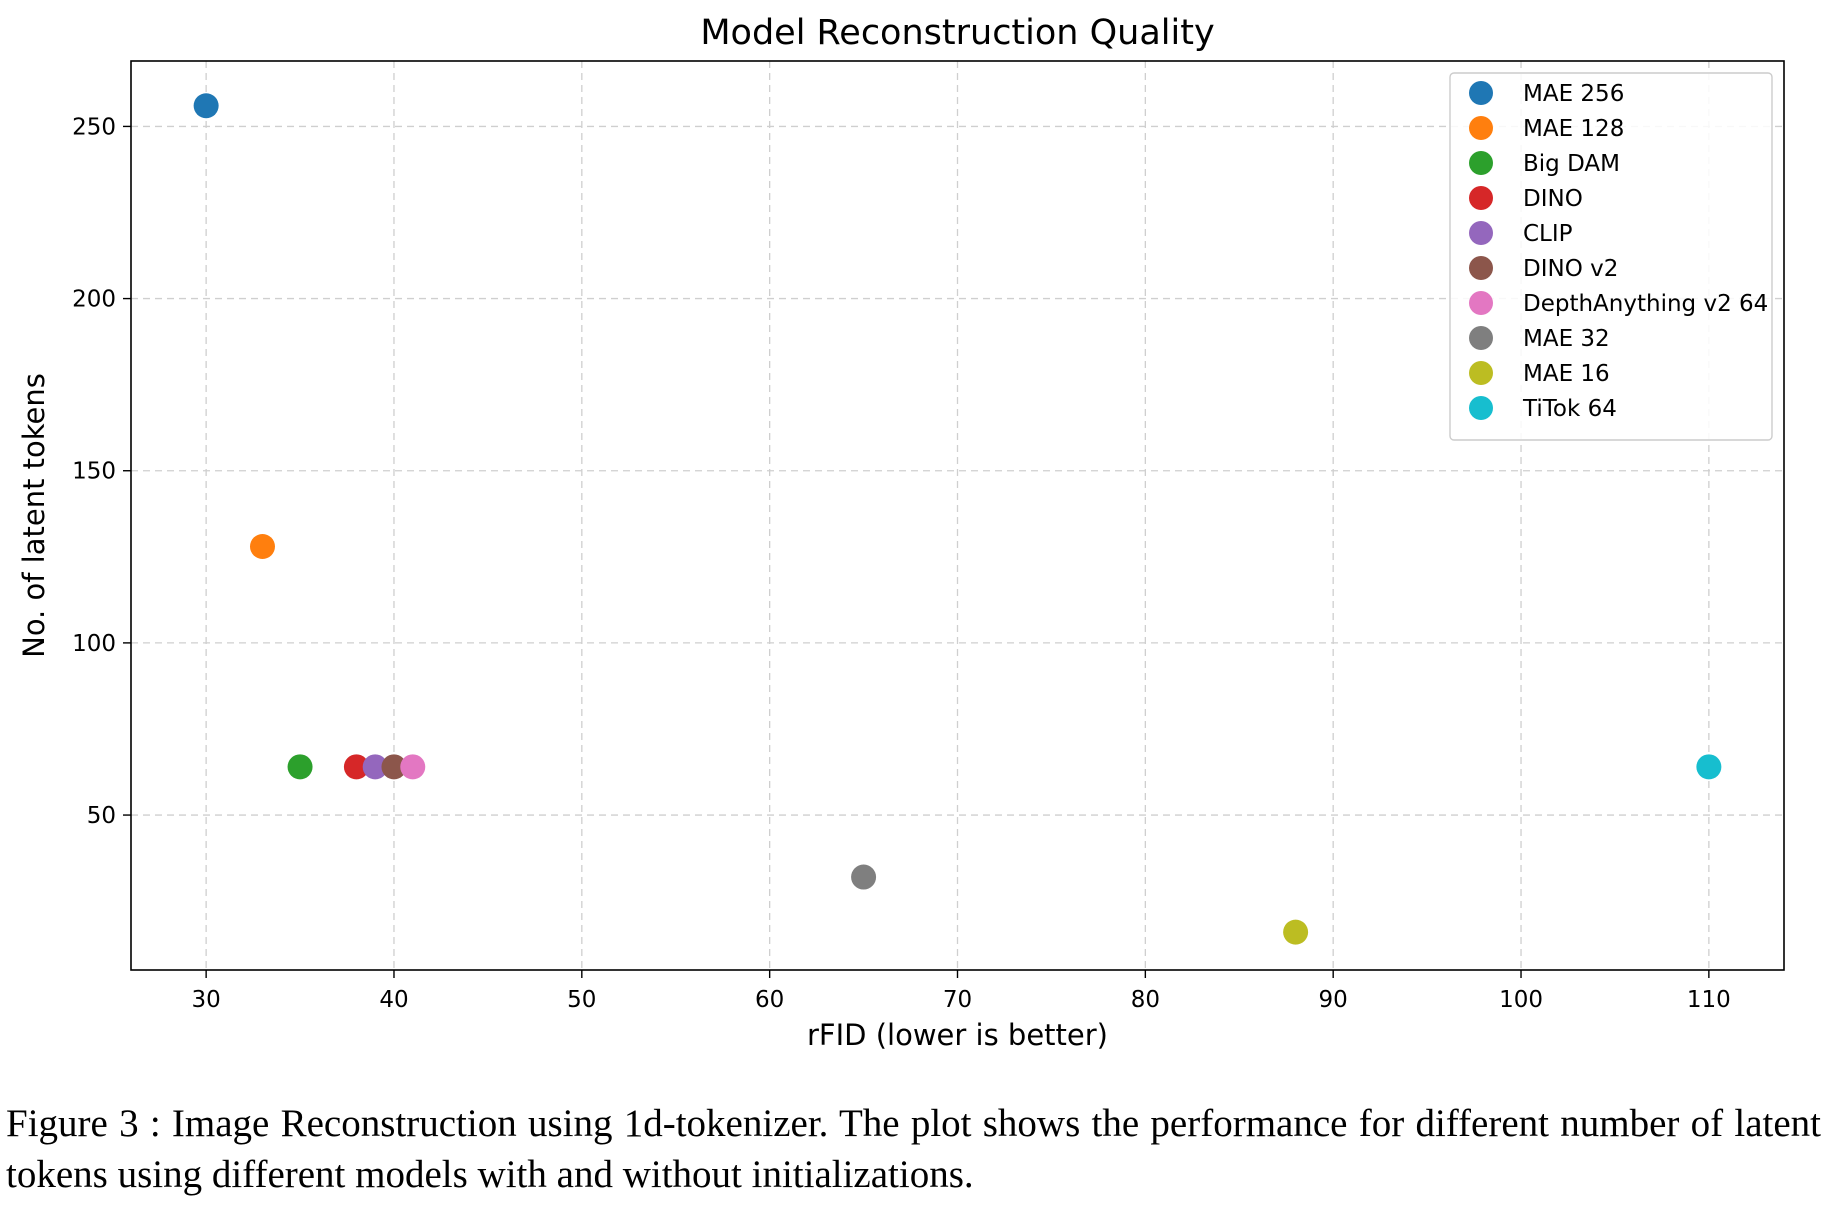 The image size is (1827, 1222). What do you see at coordinates (1573, 129) in the screenshot?
I see `legend-label: MAE 128` at bounding box center [1573, 129].